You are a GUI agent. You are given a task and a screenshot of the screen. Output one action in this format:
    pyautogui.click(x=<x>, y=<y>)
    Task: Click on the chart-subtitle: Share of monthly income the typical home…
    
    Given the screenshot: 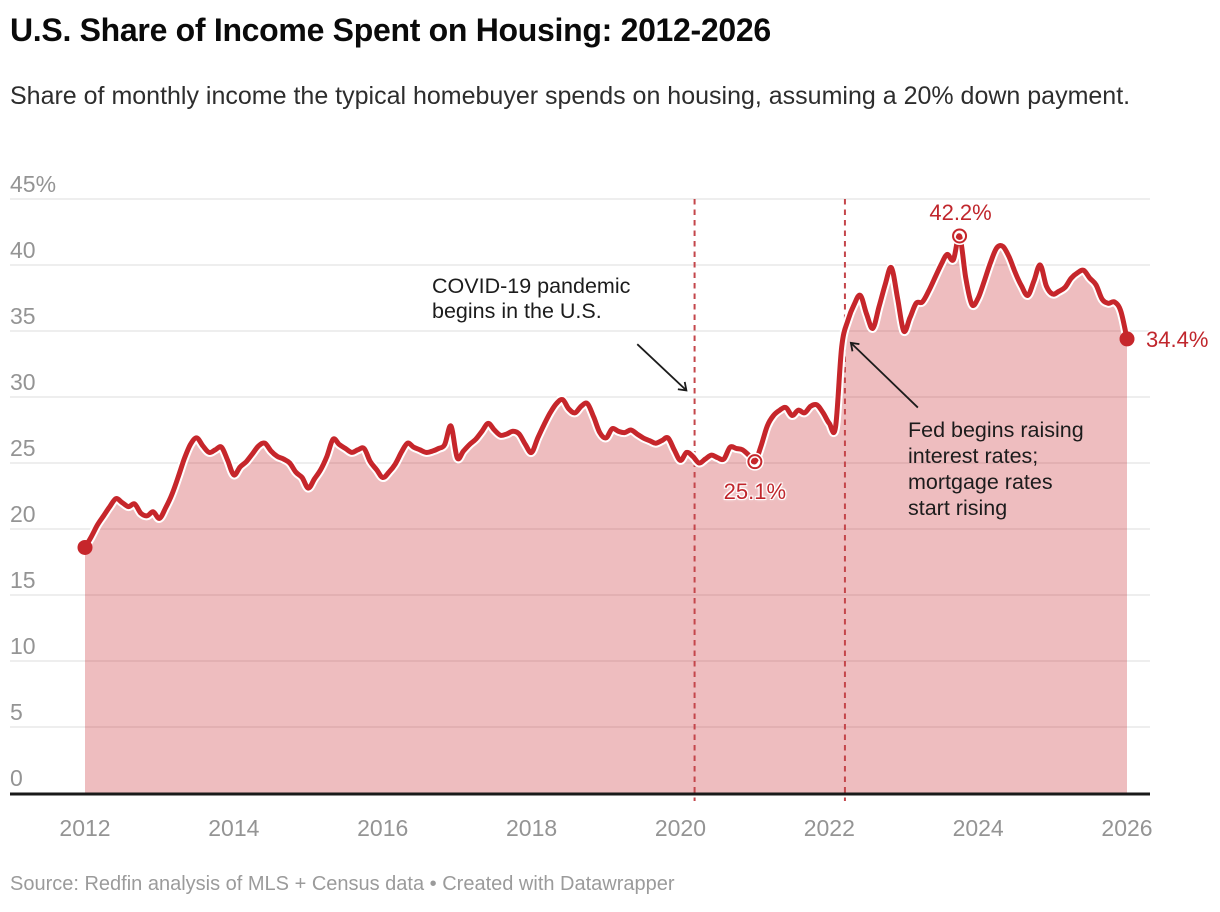 What is the action you would take?
    pyautogui.click(x=570, y=96)
    